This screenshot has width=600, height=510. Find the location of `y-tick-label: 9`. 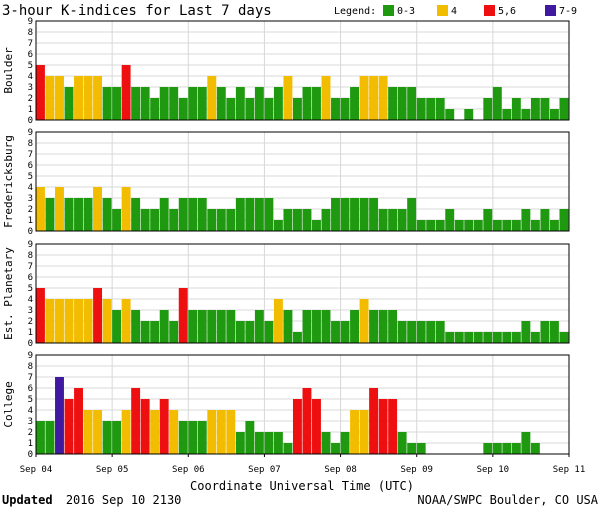

y-tick-label: 9 is located at coordinates (30, 356).